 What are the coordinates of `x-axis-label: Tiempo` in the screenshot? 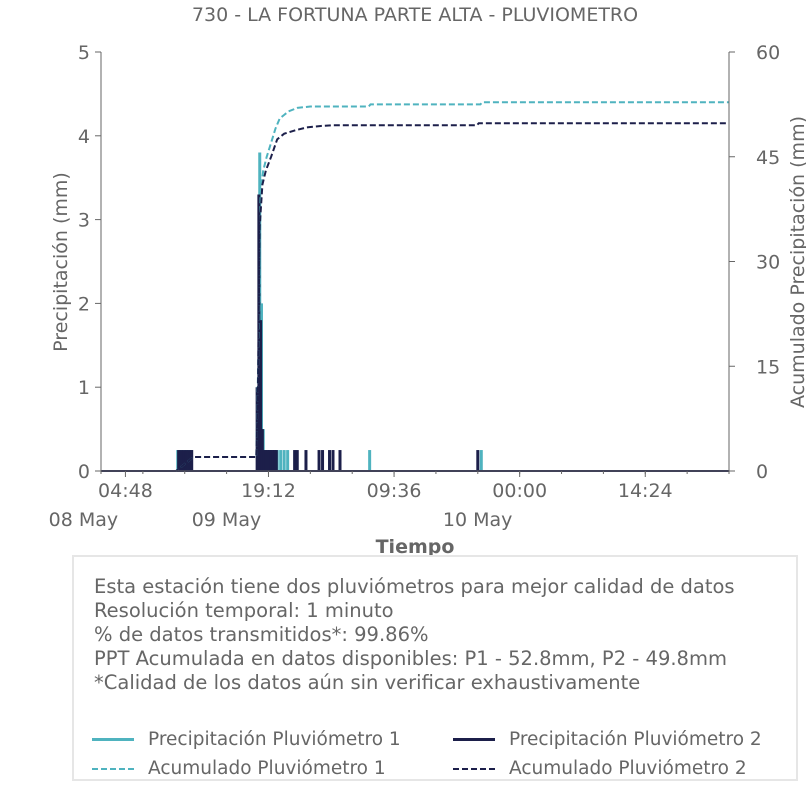 It's located at (415, 547).